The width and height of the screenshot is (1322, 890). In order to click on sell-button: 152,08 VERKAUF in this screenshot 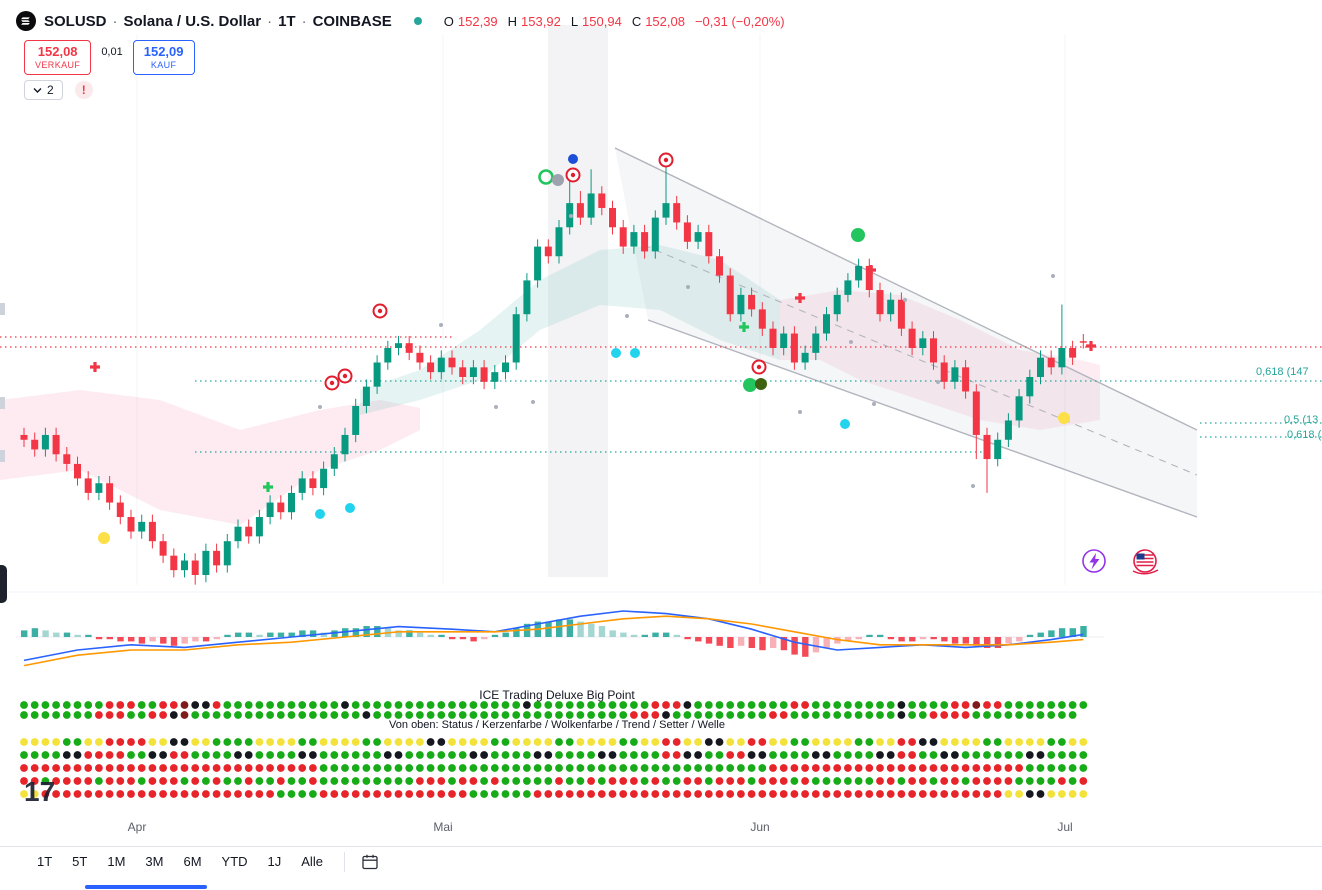, I will do `click(58, 57)`.